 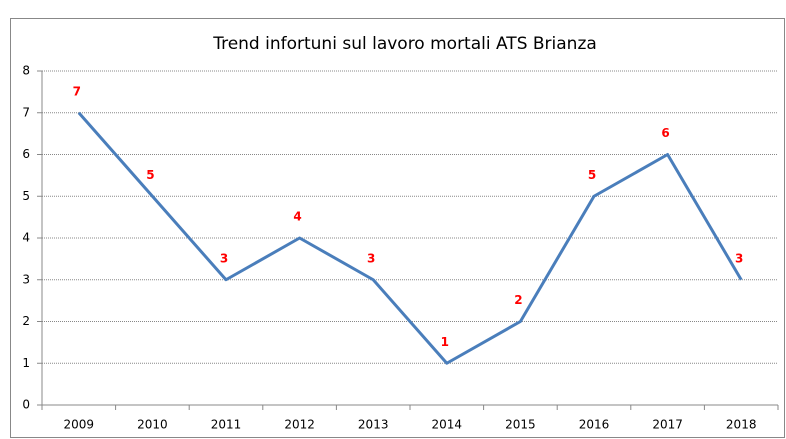 I want to click on x-tick-label: 2018, so click(x=741, y=425).